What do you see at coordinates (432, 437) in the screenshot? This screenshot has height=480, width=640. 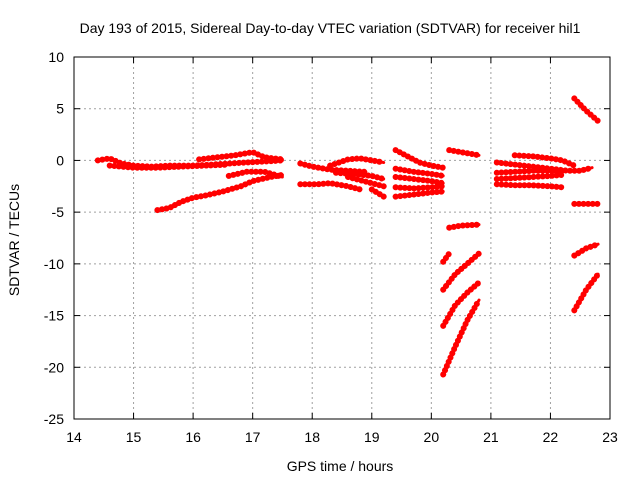 I see `x-tick-label: 20` at bounding box center [432, 437].